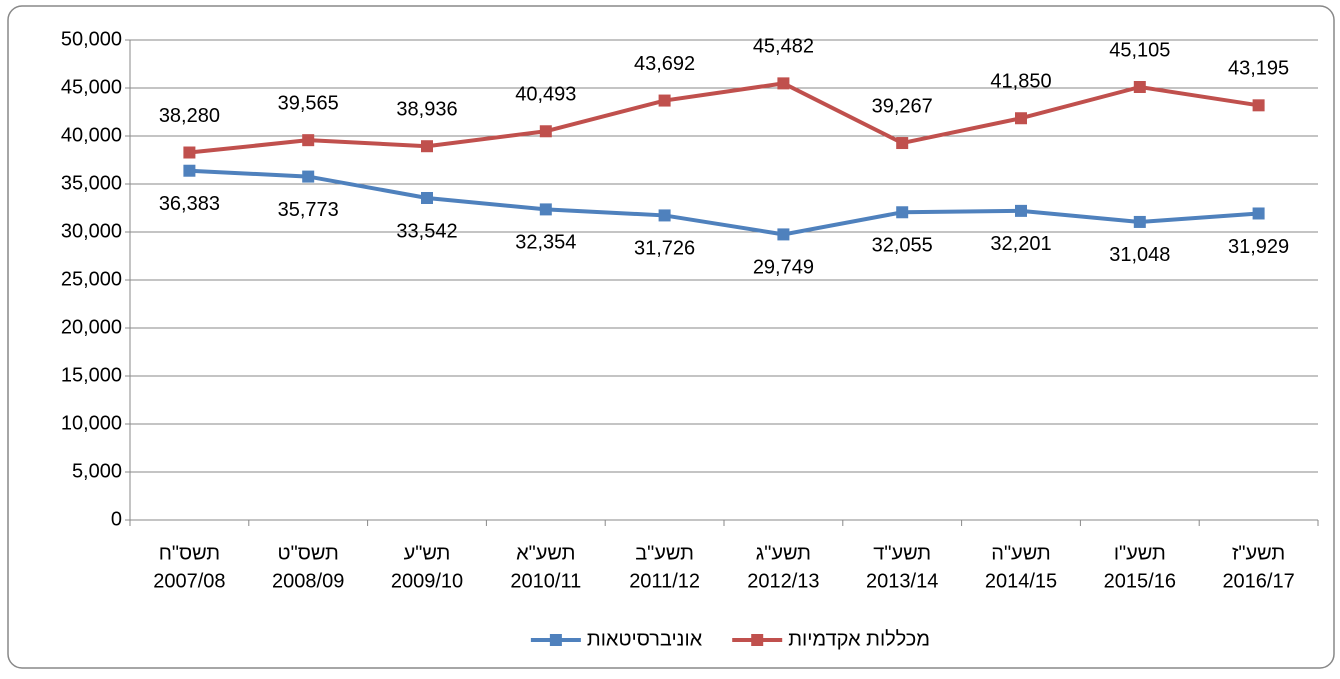 The height and width of the screenshot is (679, 1340). Describe the element at coordinates (1258, 69) in the screenshot. I see `data-label: 43,195` at that location.